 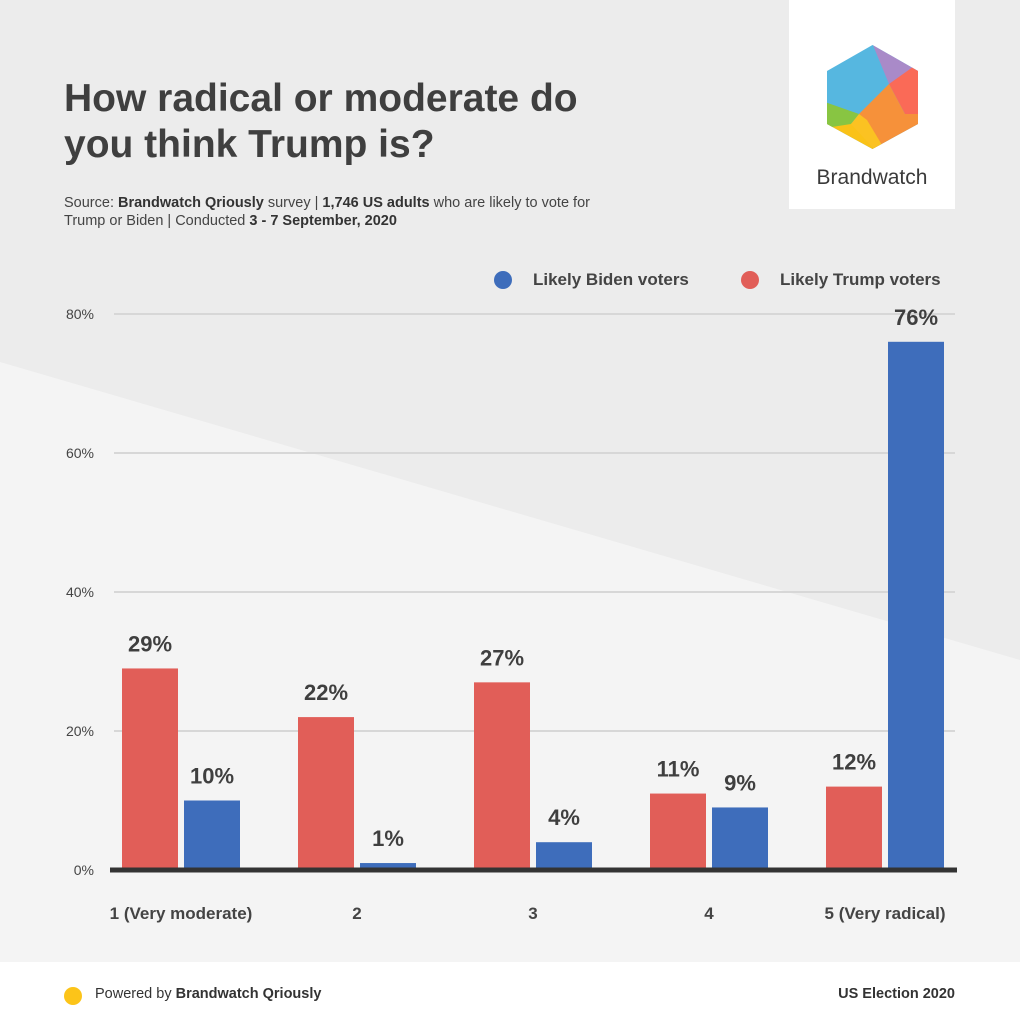 I want to click on x-tick-label: 5 (Very radical), so click(x=885, y=913).